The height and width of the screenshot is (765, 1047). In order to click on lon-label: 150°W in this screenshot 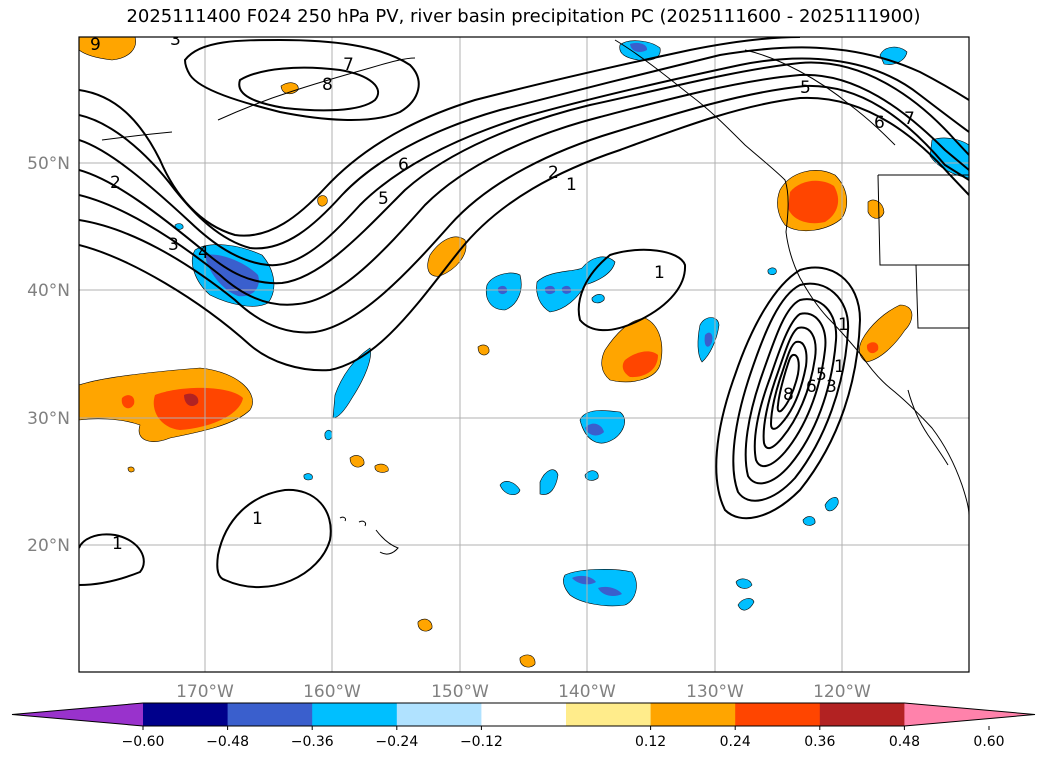, I will do `click(460, 692)`.